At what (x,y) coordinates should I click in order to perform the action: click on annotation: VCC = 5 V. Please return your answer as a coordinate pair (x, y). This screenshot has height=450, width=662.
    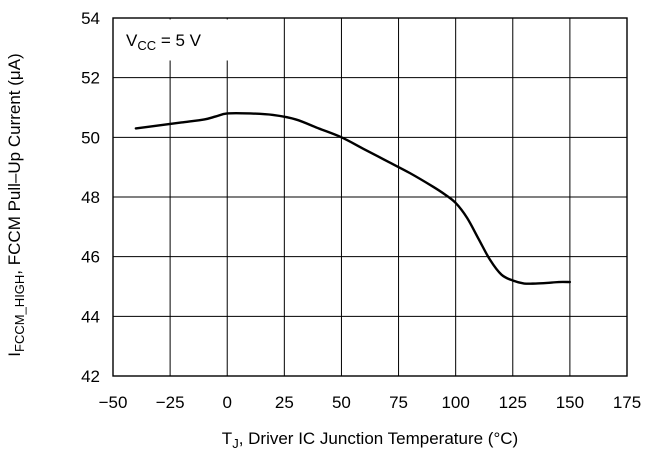
    Looking at the image, I should click on (173, 40).